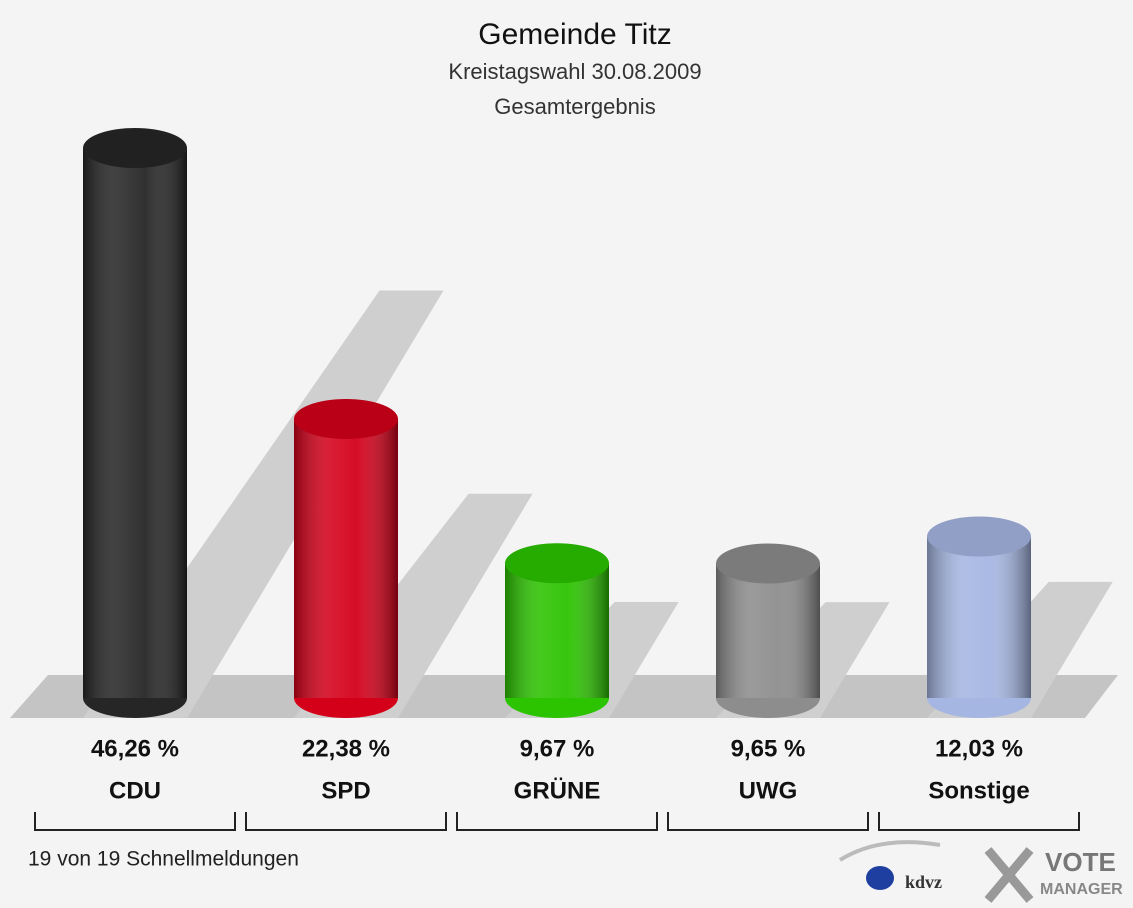 This screenshot has width=1133, height=908. Describe the element at coordinates (1080, 862) in the screenshot. I see `logo-text: VOTE` at that location.